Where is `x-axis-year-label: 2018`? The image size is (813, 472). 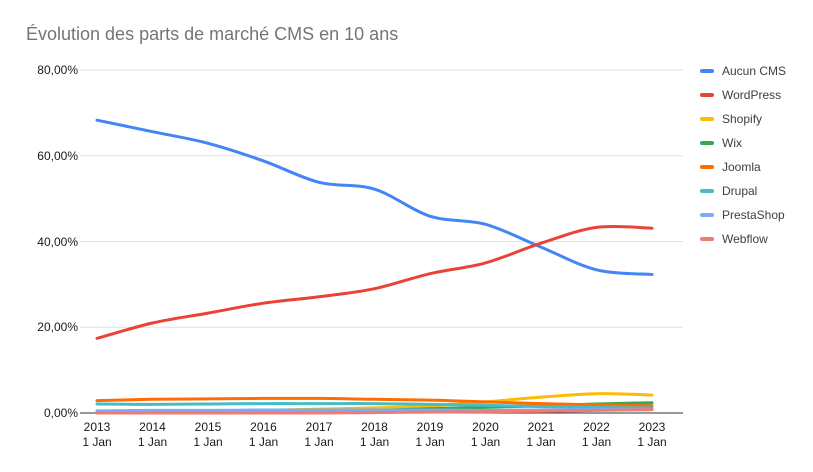
x-axis-year-label: 2018 is located at coordinates (374, 427).